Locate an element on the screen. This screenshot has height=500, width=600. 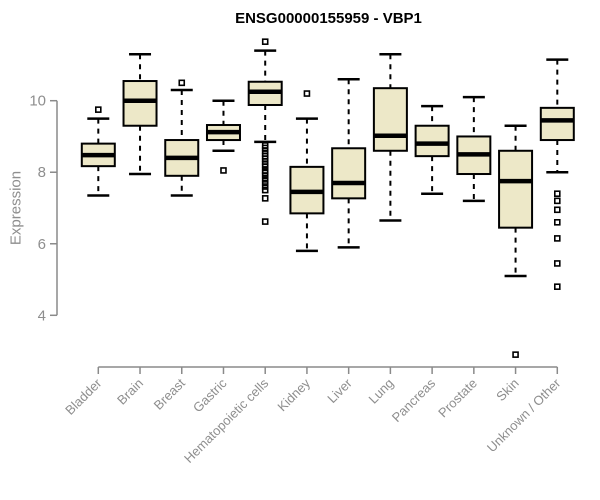
box-liver is located at coordinates (349, 163).